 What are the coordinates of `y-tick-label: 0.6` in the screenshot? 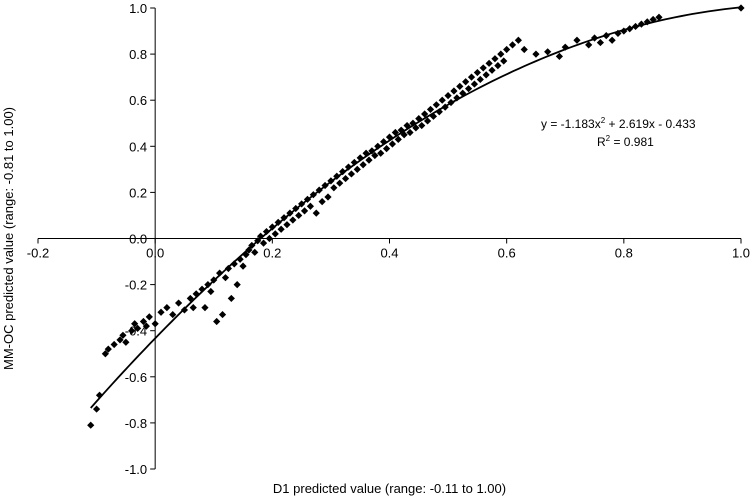 It's located at (138, 100).